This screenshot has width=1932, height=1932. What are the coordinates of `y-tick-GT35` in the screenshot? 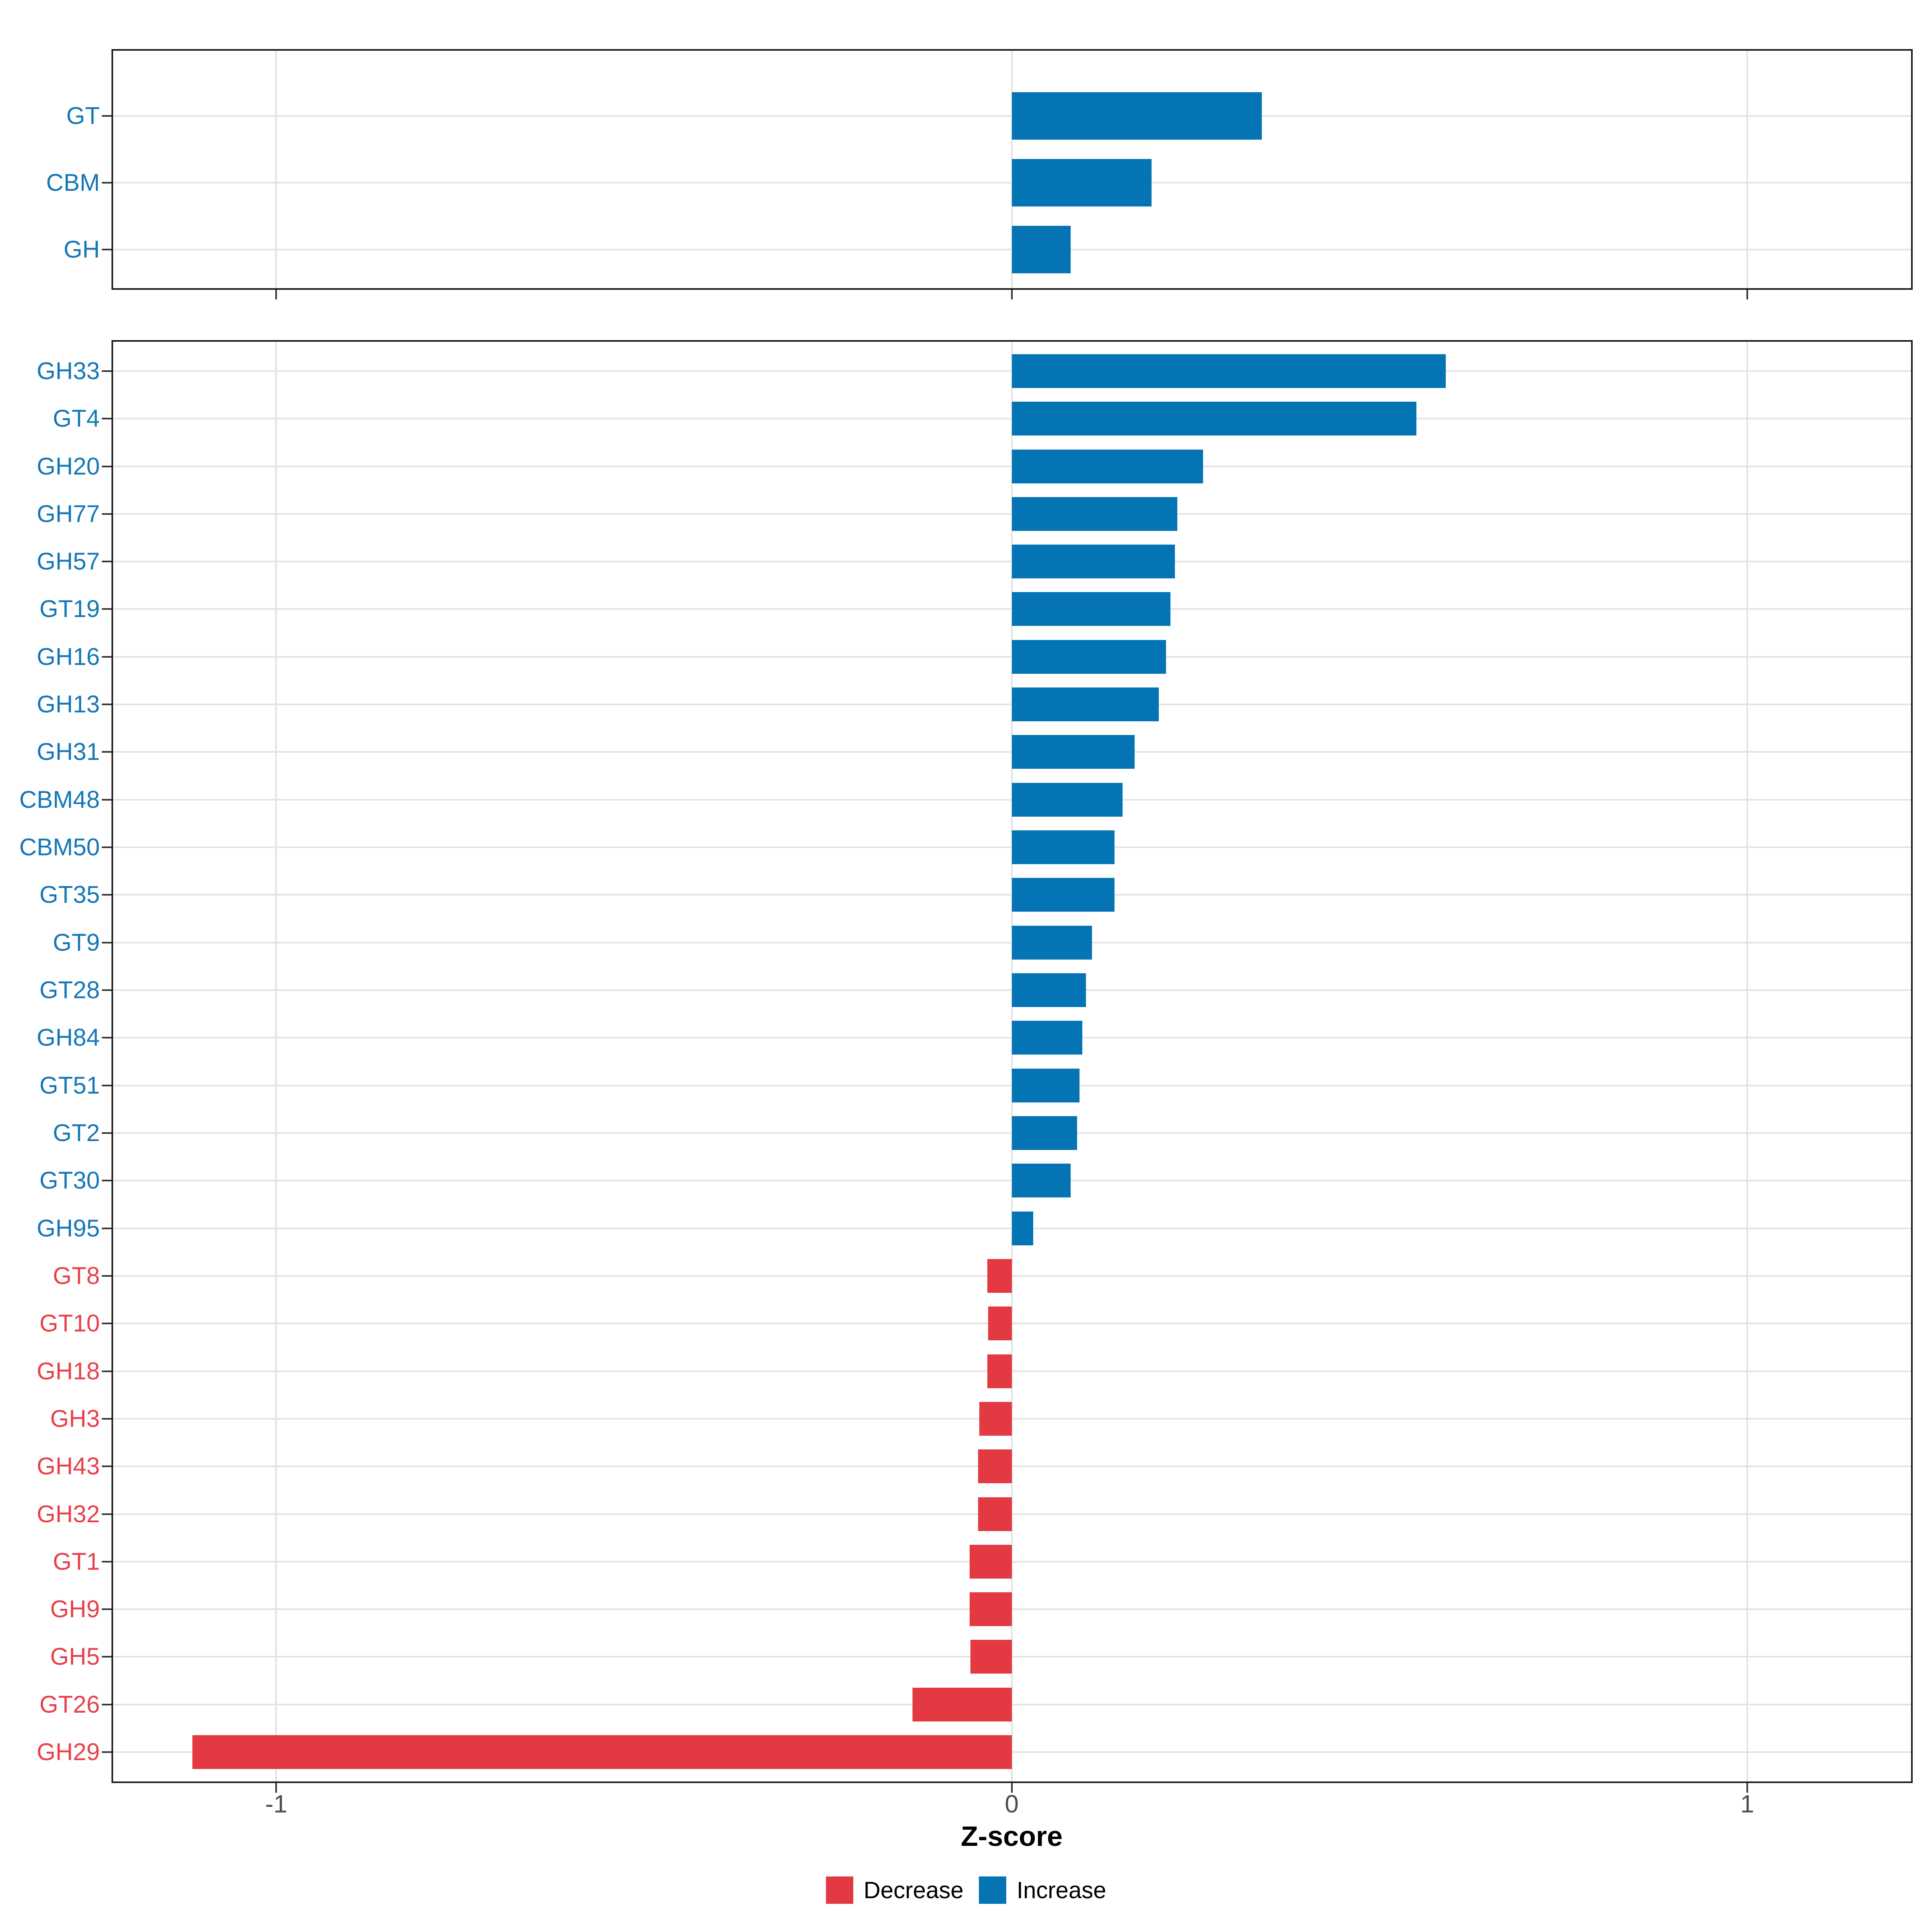 It's located at (106, 895).